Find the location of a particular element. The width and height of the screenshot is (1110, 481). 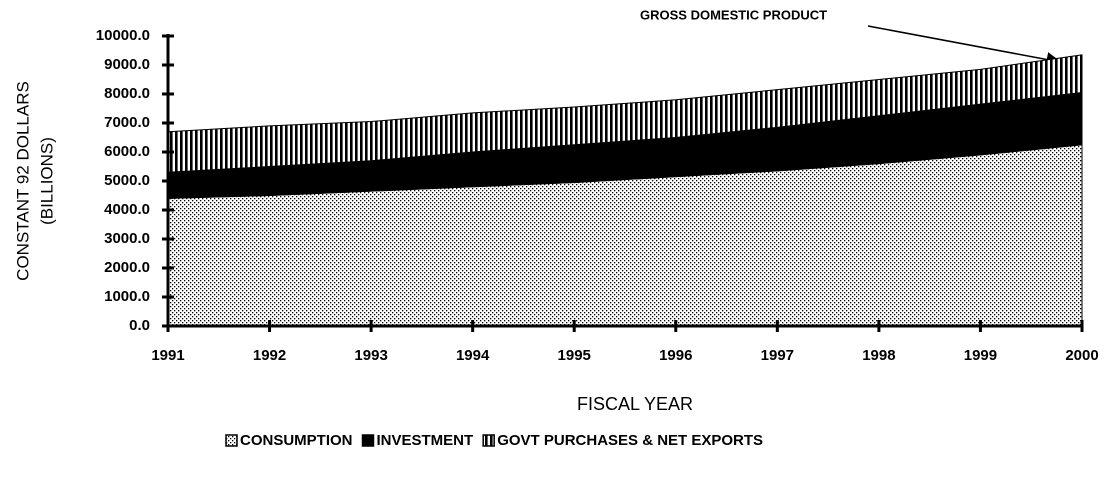

annotation-arrow is located at coordinates (964, 46).